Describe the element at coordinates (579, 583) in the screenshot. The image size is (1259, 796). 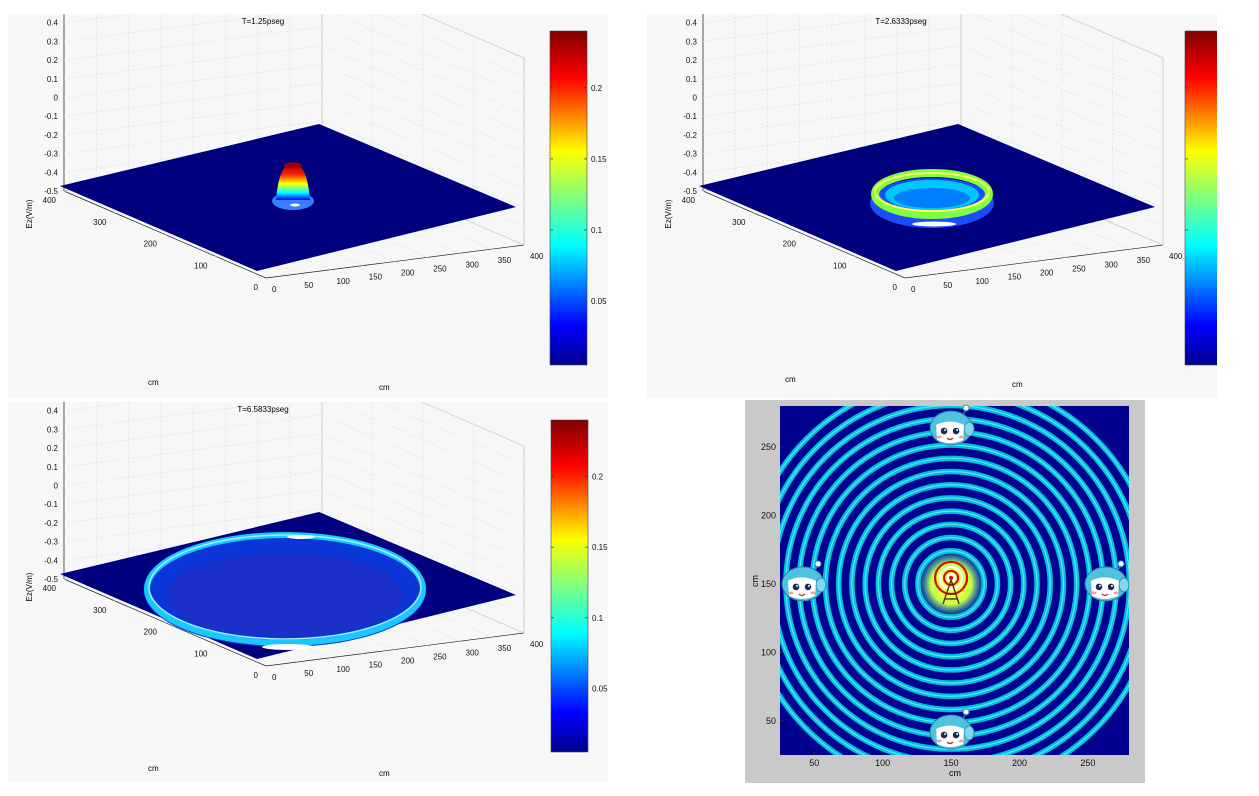
I see `colorbar-ticks: 0.2 0.15 0.1 0.05` at that location.